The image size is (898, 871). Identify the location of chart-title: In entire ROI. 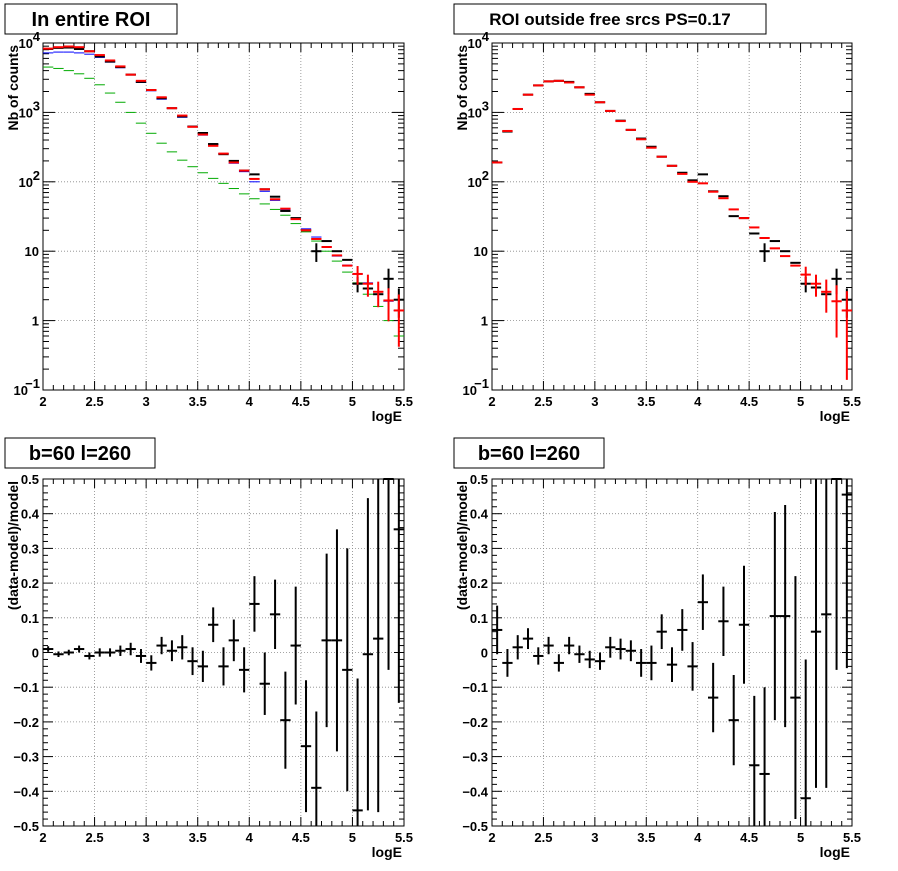
(91, 20).